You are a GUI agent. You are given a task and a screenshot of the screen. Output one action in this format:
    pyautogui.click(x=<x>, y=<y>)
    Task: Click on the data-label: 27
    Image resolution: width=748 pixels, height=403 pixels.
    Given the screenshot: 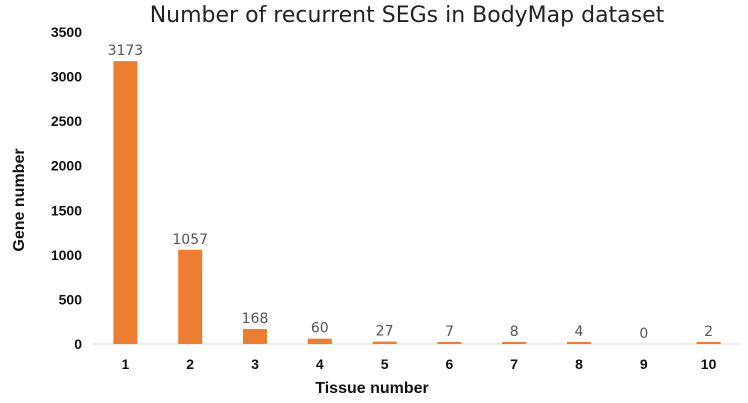 What is the action you would take?
    pyautogui.click(x=385, y=332)
    